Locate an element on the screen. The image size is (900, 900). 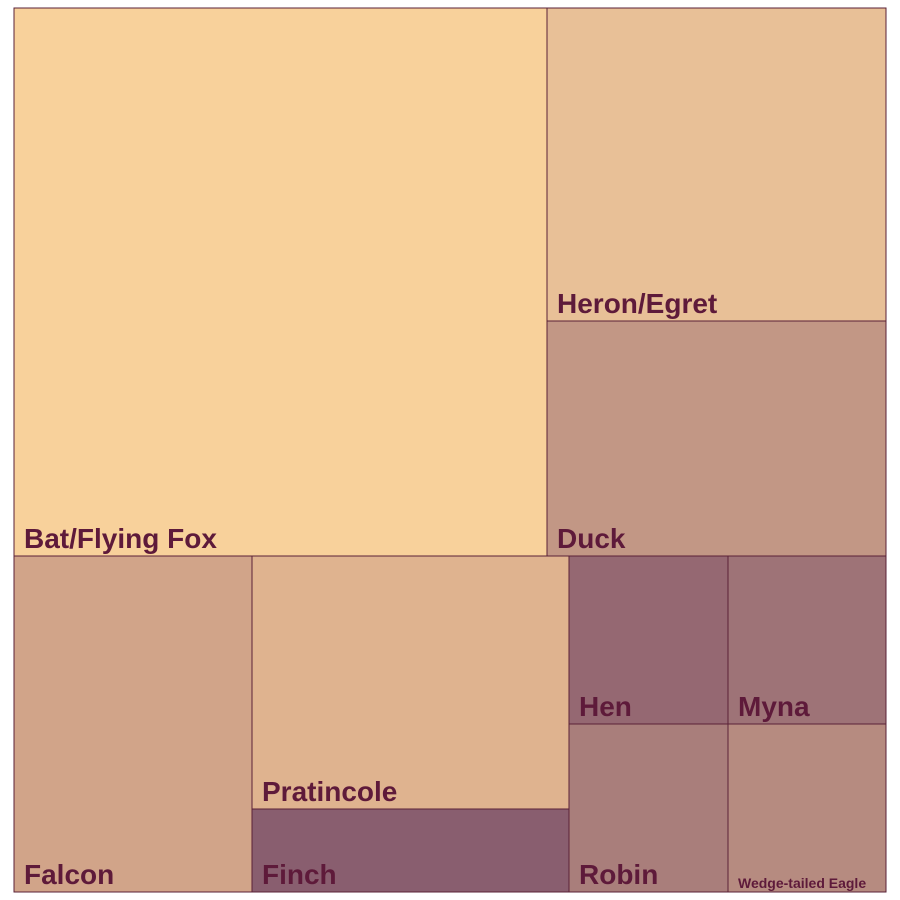
treemap-label-wedge-tailed-eagle: Wedge-tailed Eagle is located at coordinates (802, 883).